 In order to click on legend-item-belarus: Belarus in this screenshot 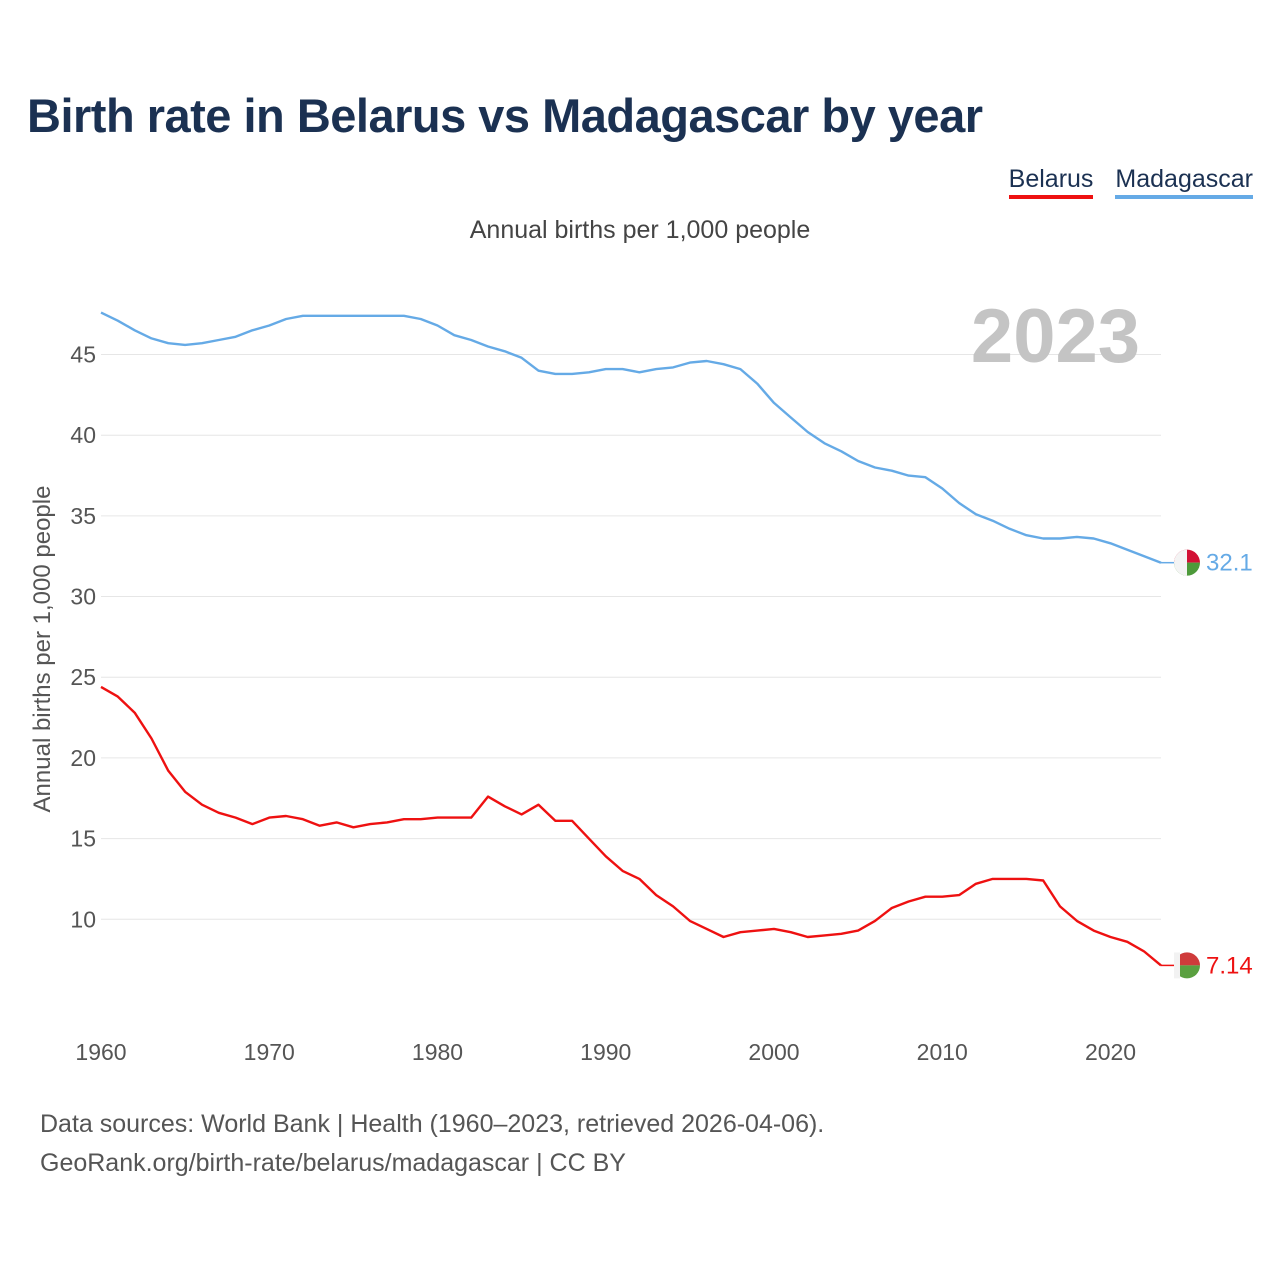, I will do `click(1051, 182)`.